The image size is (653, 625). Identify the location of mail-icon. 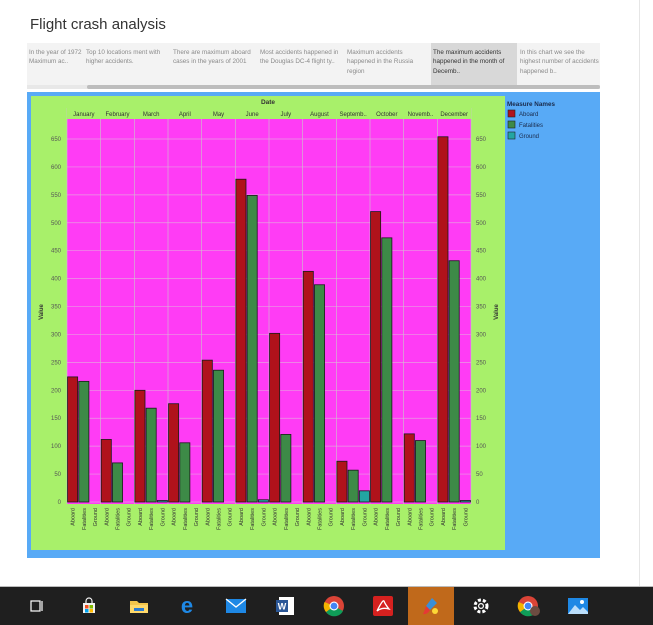
(236, 606).